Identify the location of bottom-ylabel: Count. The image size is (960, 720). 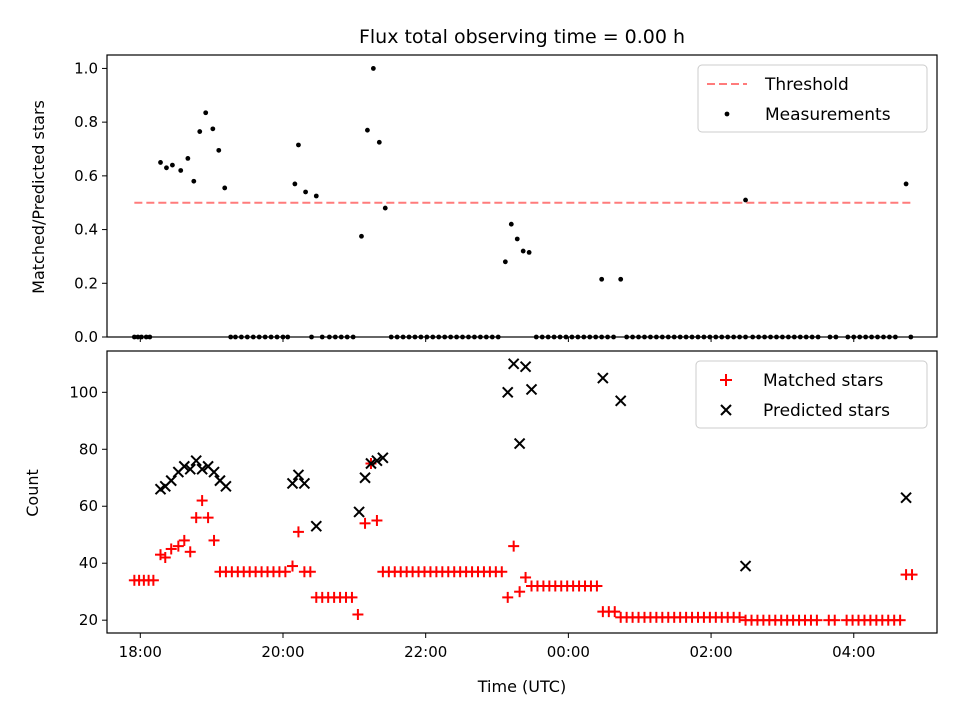
(32, 493).